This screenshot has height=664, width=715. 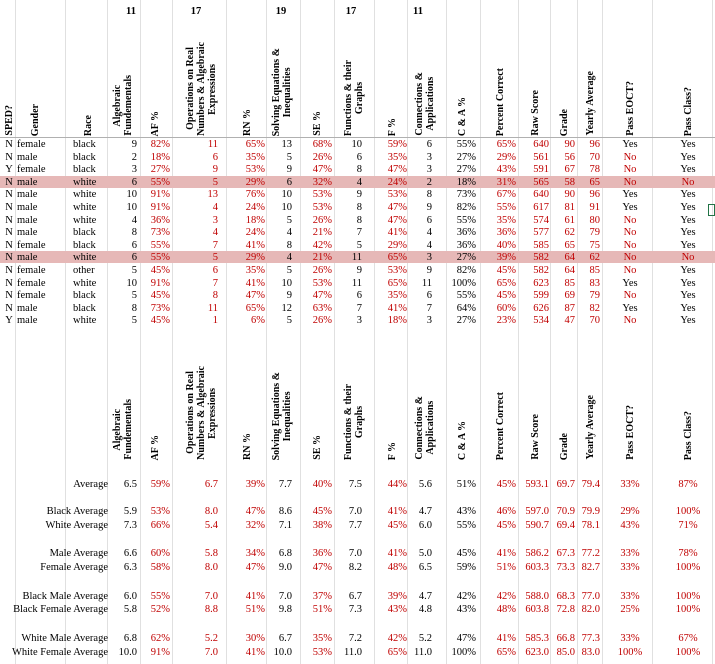 I want to click on average-6-se: 7.0, so click(x=285, y=596).